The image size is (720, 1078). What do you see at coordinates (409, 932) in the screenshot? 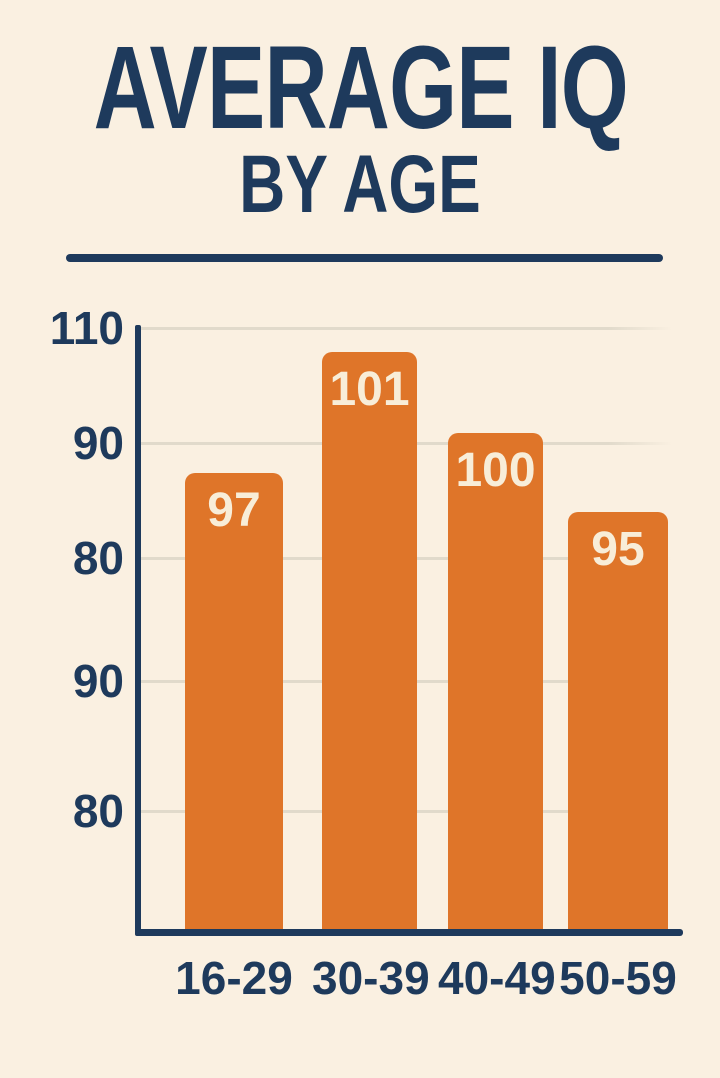
I see `x-axis-line` at bounding box center [409, 932].